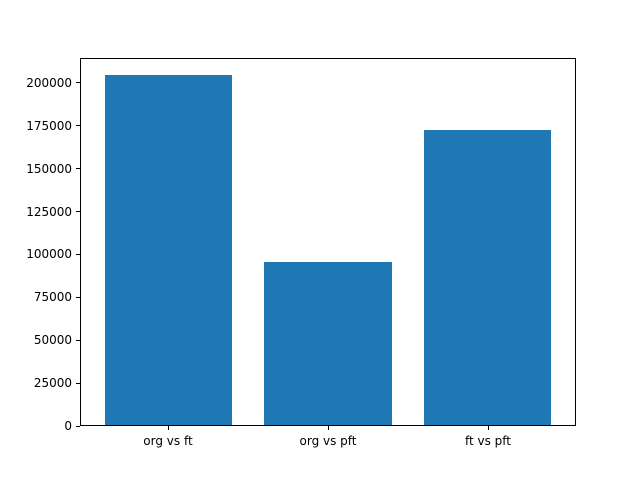 Image resolution: width=640 pixels, height=480 pixels. I want to click on bar-org-vs-ft, so click(168, 250).